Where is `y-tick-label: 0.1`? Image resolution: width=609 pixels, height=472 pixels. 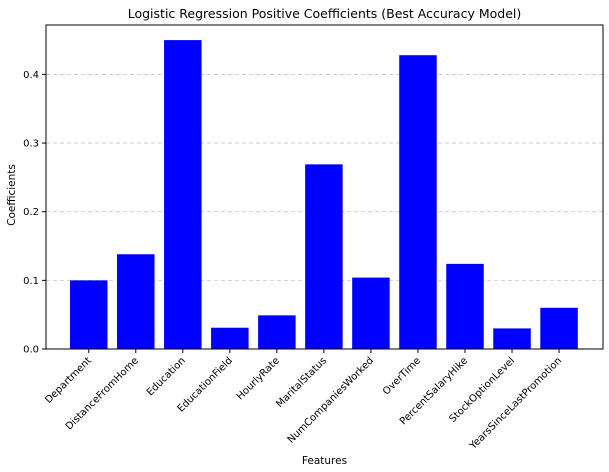 y-tick-label: 0.1 is located at coordinates (31, 281).